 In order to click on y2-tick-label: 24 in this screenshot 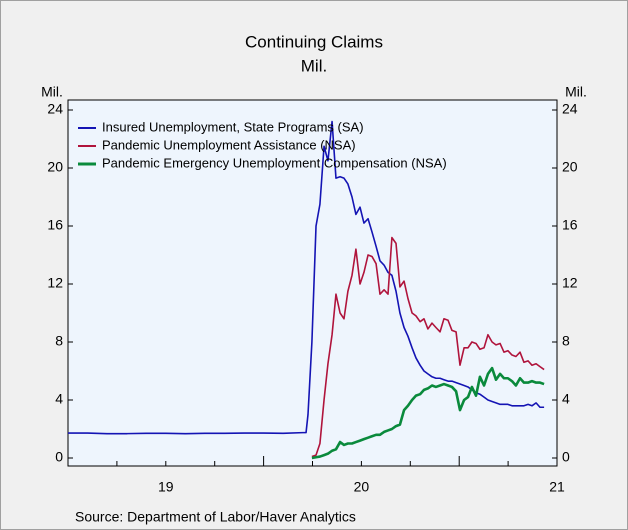, I will do `click(570, 109)`.